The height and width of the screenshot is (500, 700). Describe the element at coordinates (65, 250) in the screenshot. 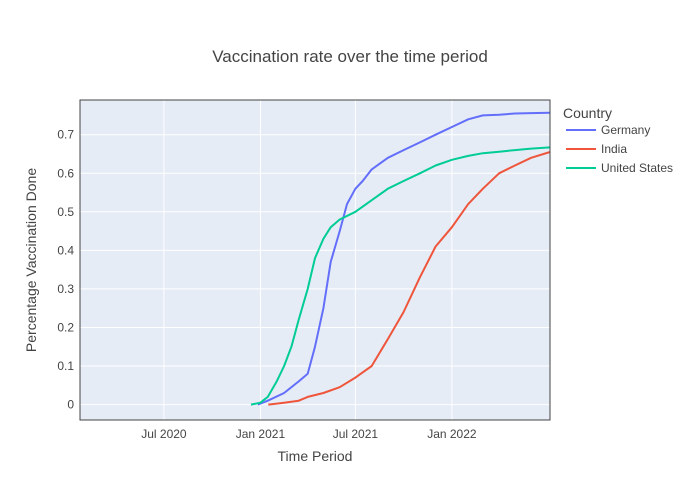

I see `y-tick-label: 0.4` at that location.